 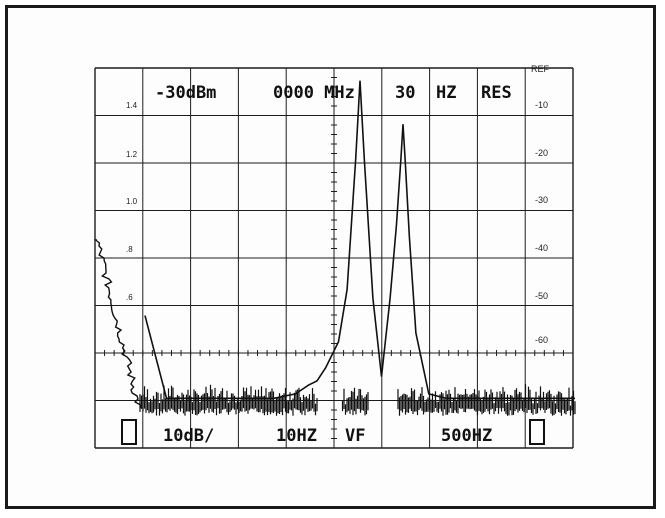 What do you see at coordinates (188, 436) in the screenshot?
I see `readout-scale: 10dB/` at bounding box center [188, 436].